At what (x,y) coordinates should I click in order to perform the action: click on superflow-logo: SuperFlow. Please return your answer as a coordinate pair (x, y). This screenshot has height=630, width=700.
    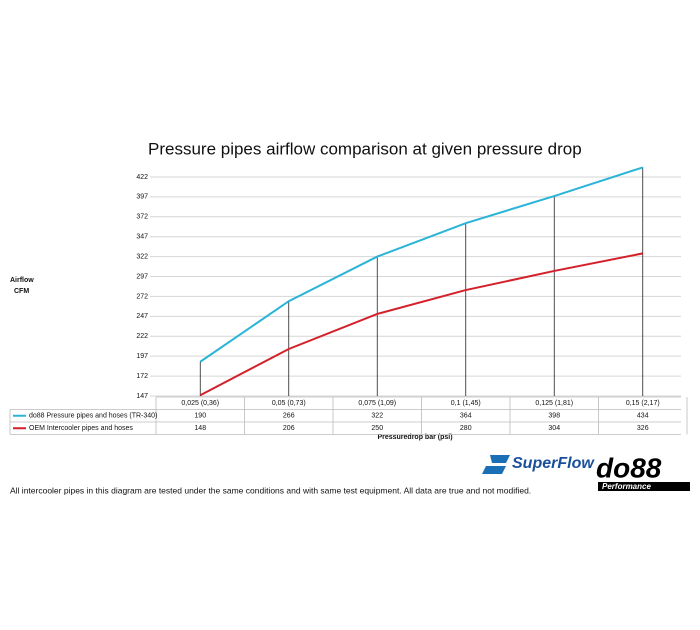
    Looking at the image, I should click on (538, 464).